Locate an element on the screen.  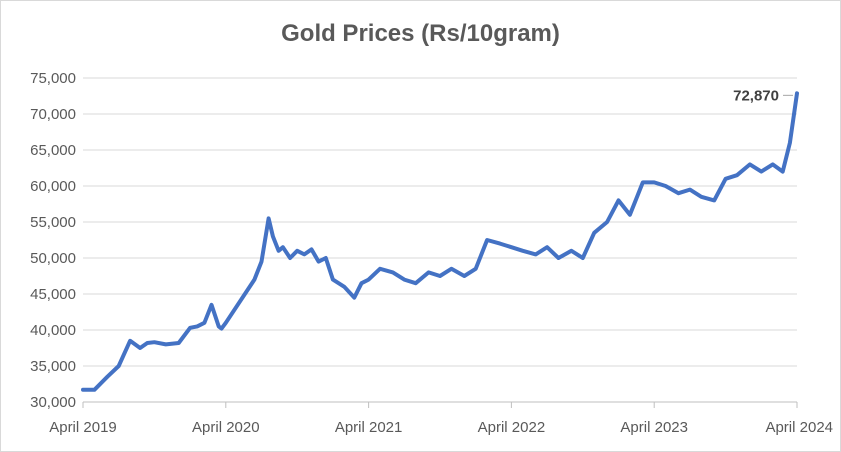
y-tick-label: 75,000 is located at coordinates (53, 78).